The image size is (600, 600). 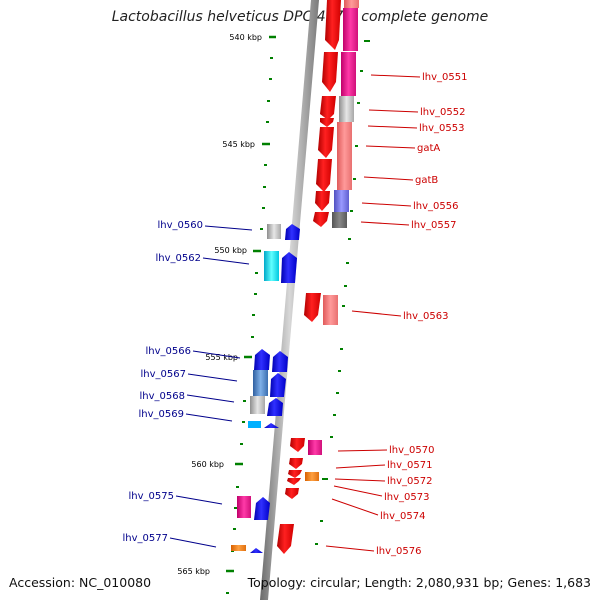 I want to click on ruler-ticks, so click(x=251, y=304).